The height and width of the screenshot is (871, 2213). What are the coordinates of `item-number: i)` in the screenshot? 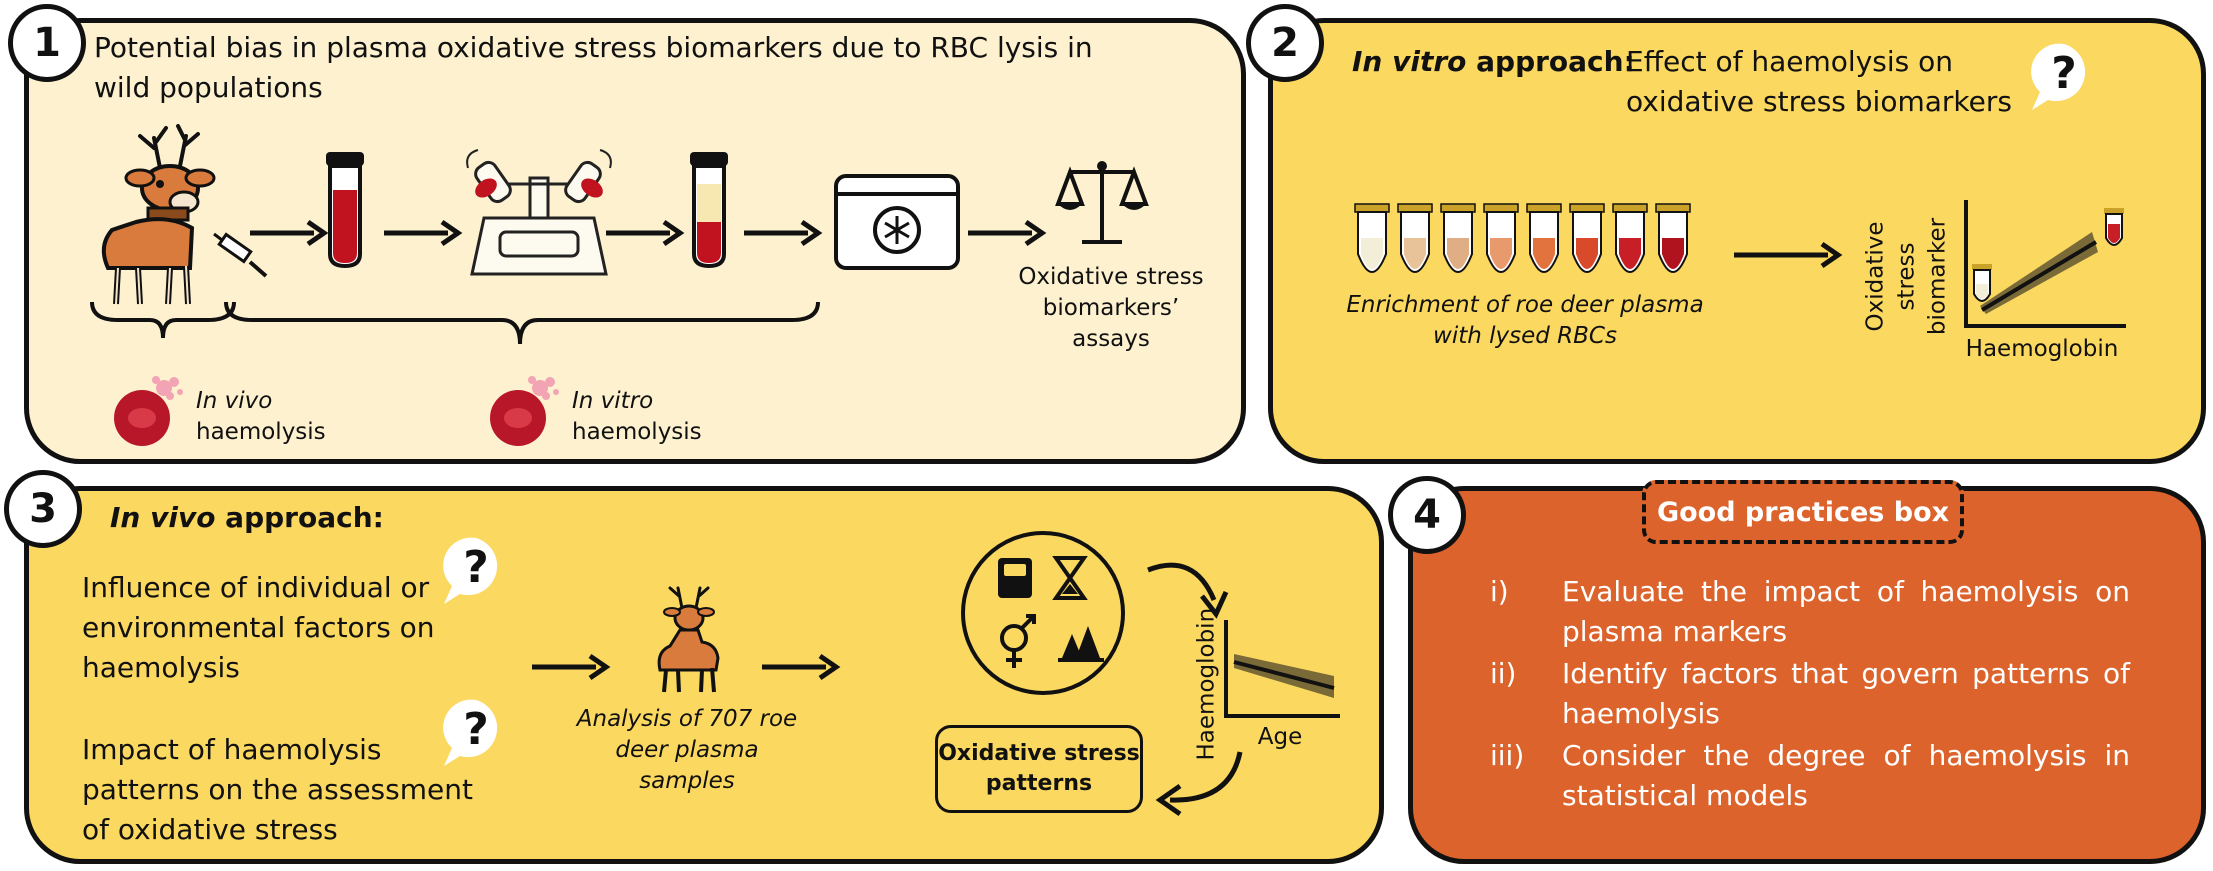 It's located at (1499, 591).